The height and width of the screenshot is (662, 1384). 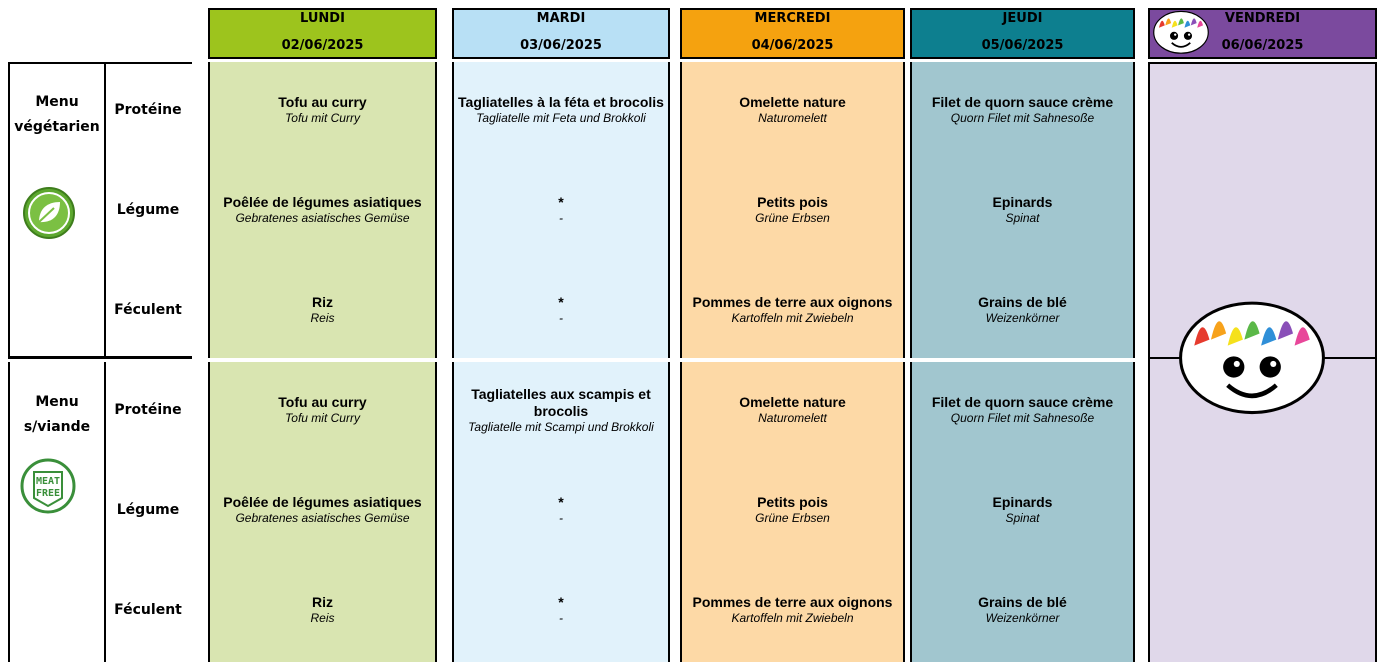 I want to click on left-divider, so click(x=100, y=358).